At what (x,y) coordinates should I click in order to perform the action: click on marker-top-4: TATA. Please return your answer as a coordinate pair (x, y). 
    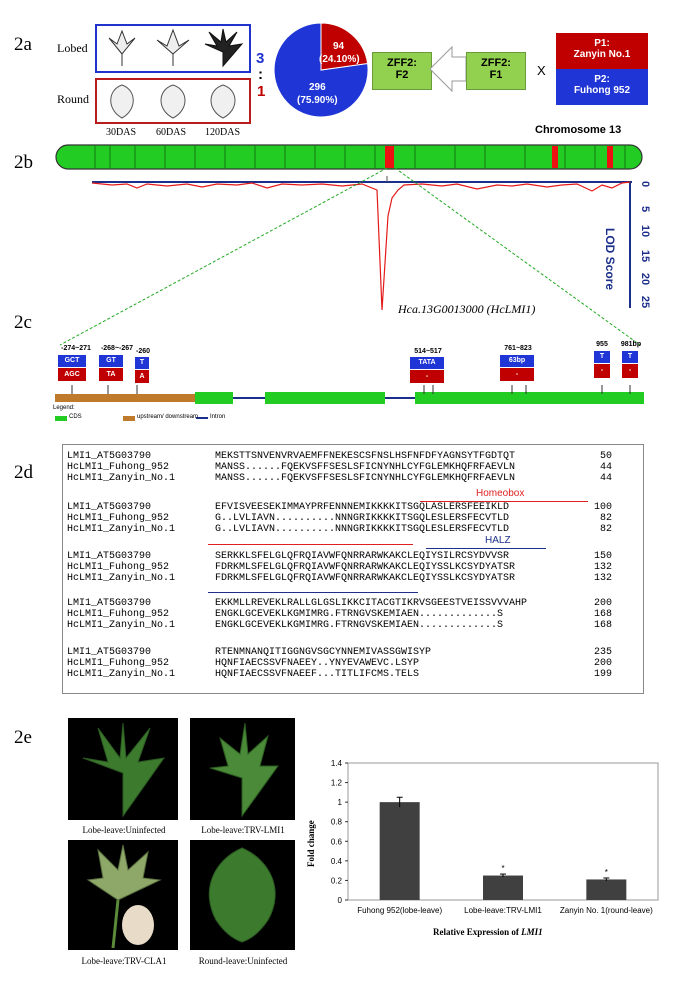
    Looking at the image, I should click on (427, 363).